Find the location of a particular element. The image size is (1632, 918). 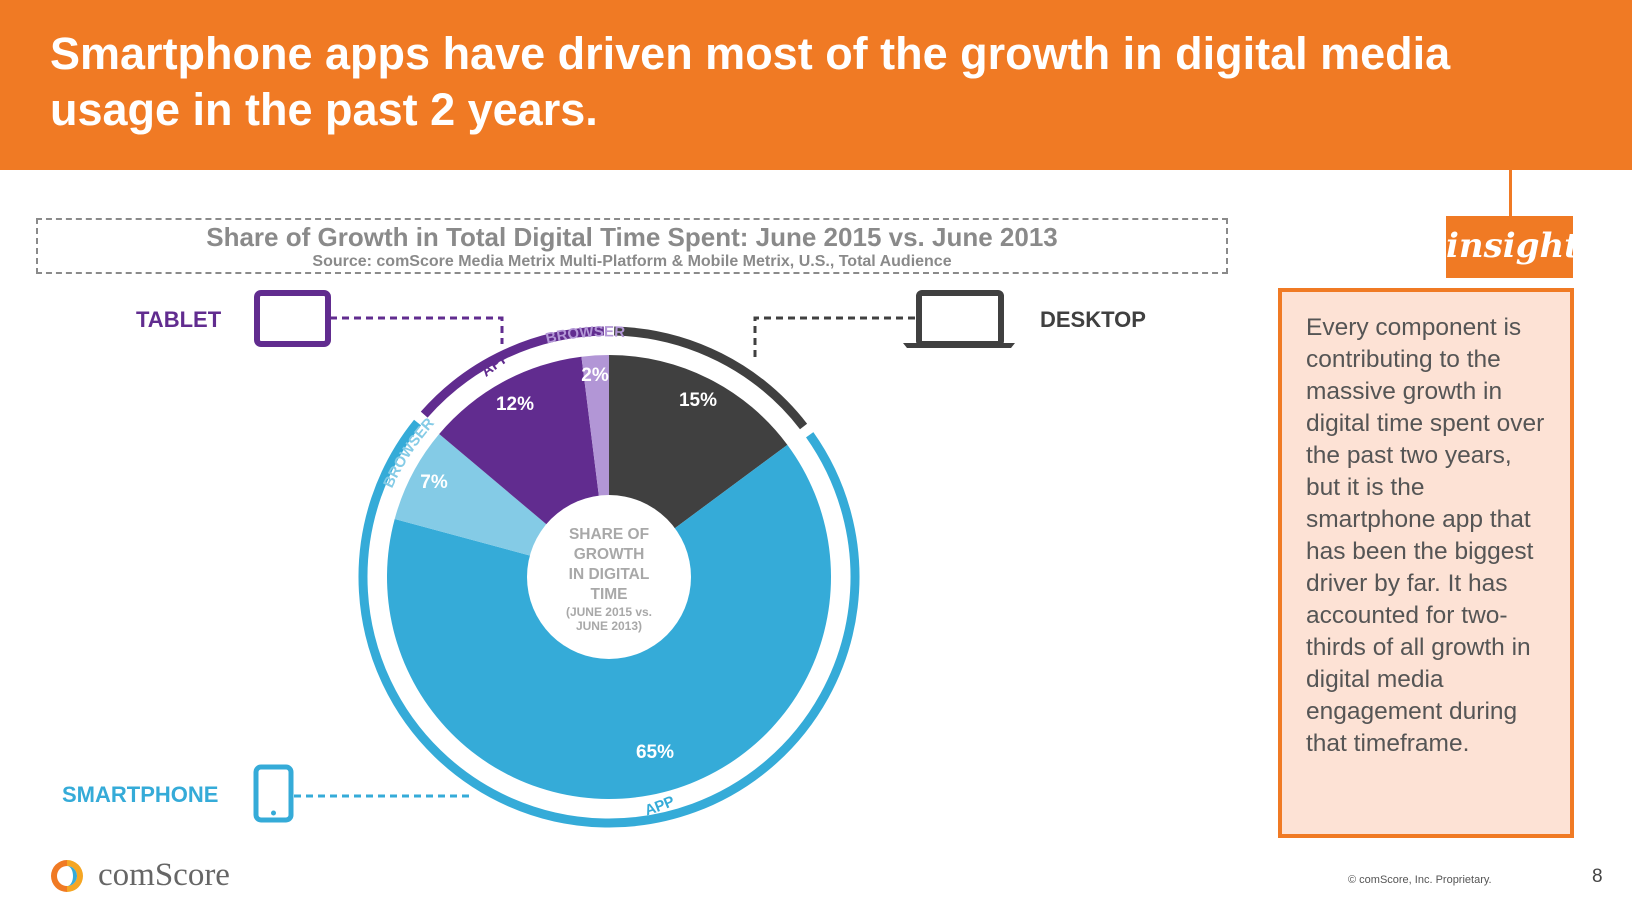

legend-tablet-label: TABLET is located at coordinates (179, 319).